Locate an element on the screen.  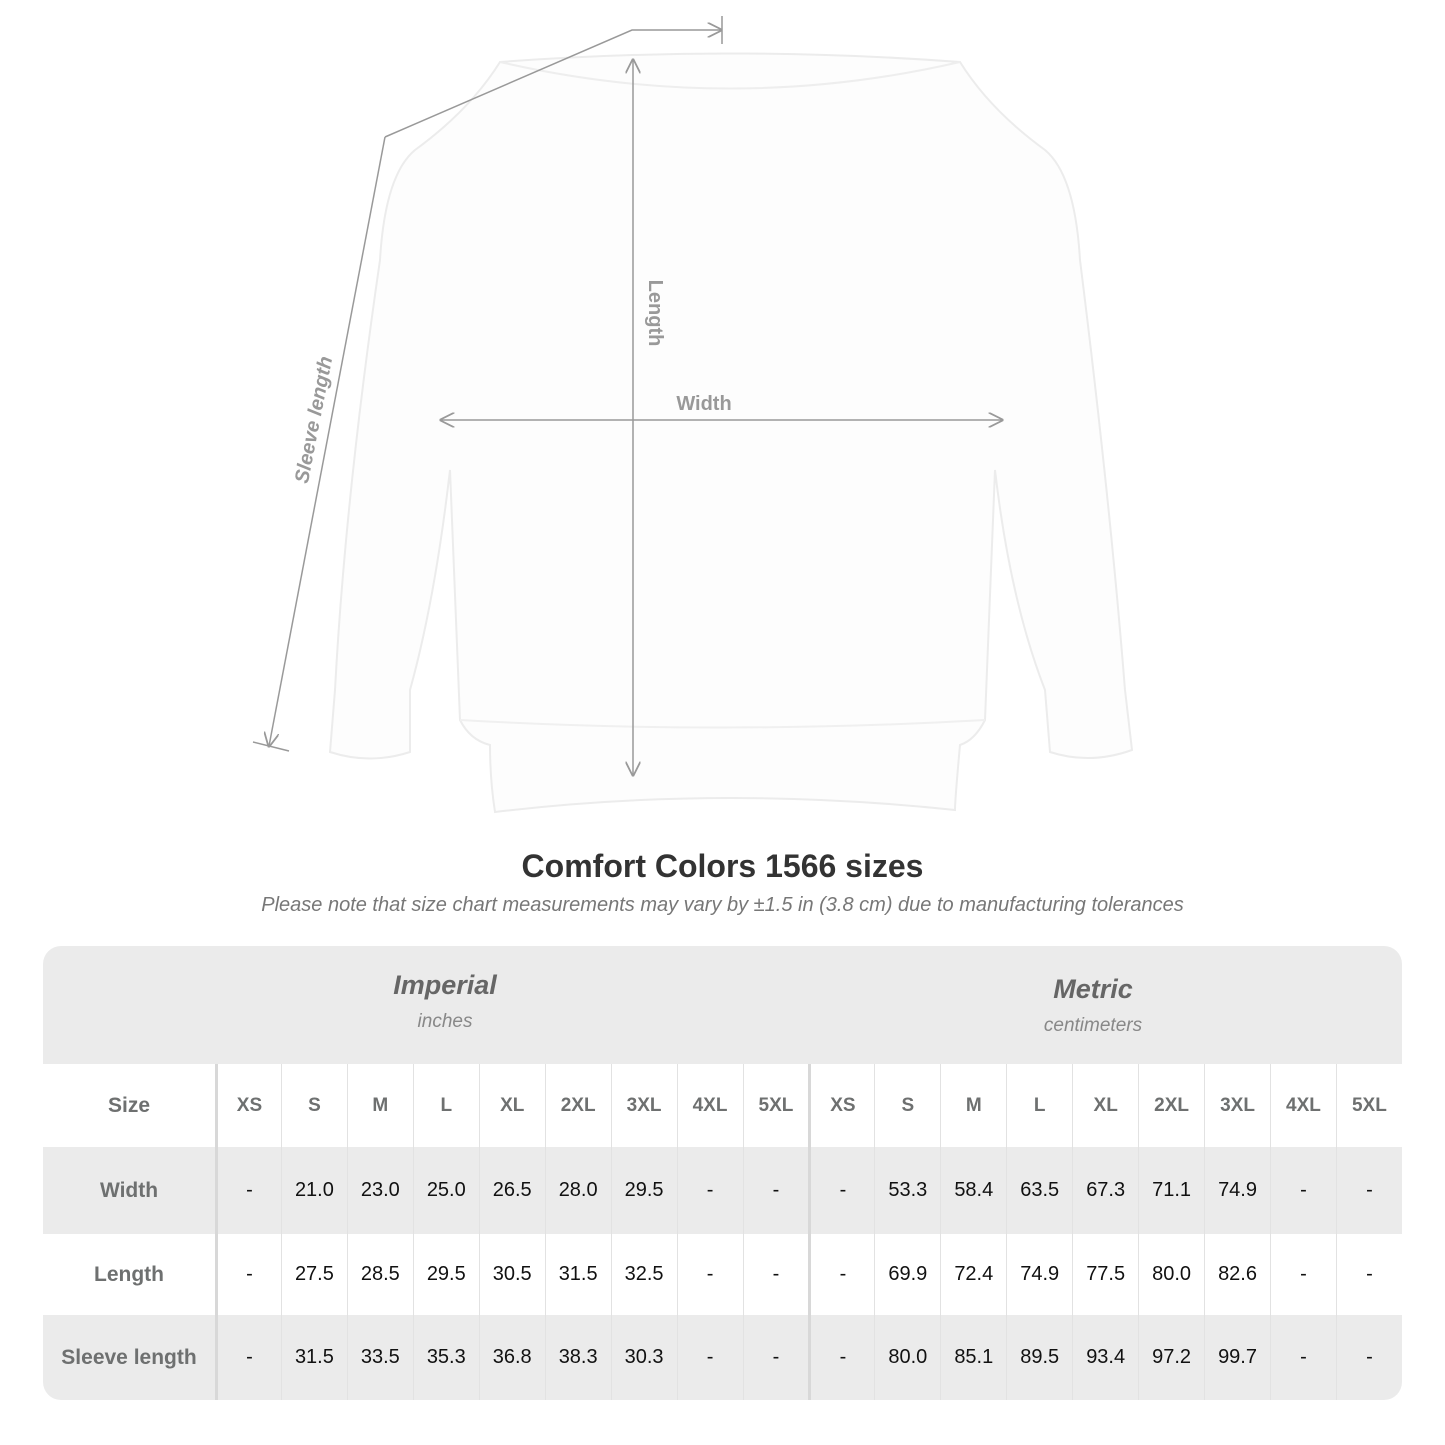
imperial-value-cell: 38.3 is located at coordinates (577, 1357).